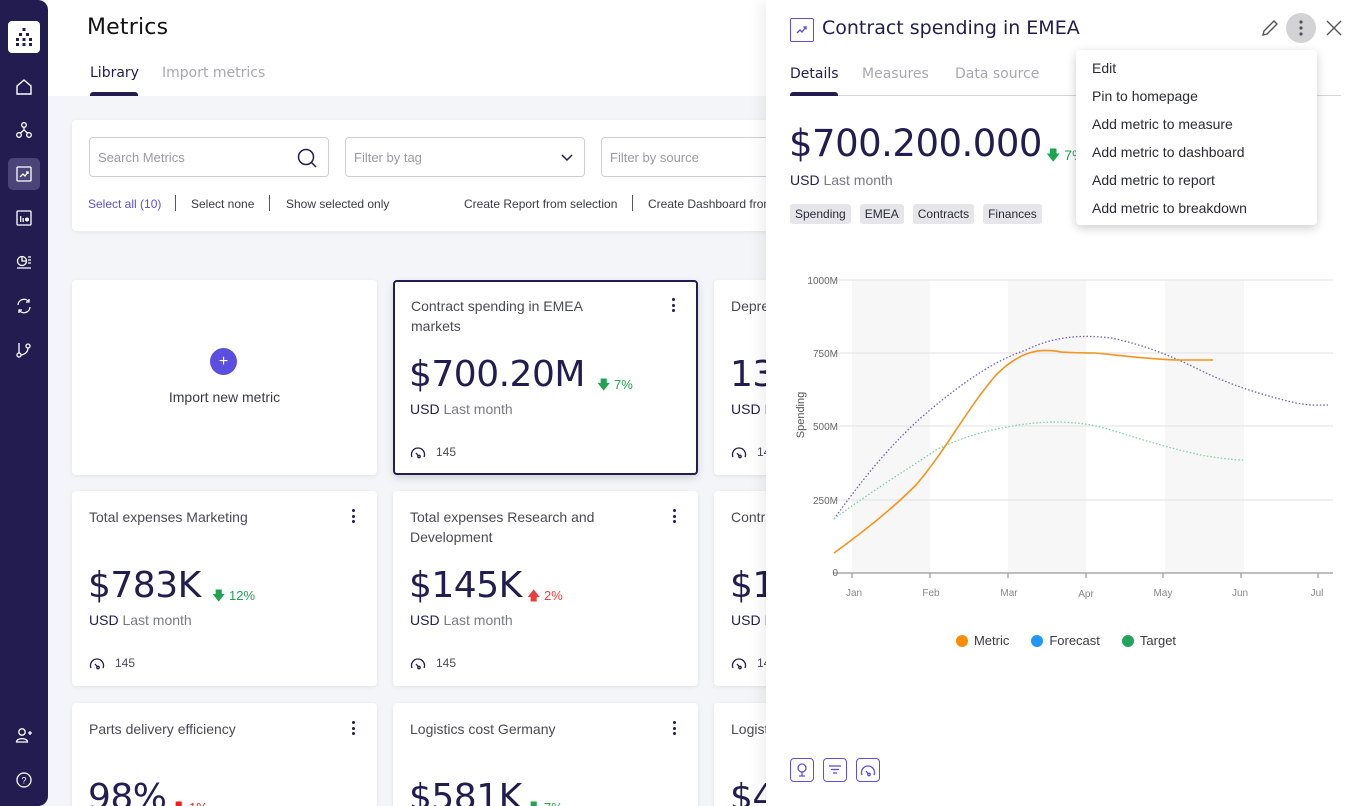 The width and height of the screenshot is (1366, 806). I want to click on close-button, so click(1334, 28).